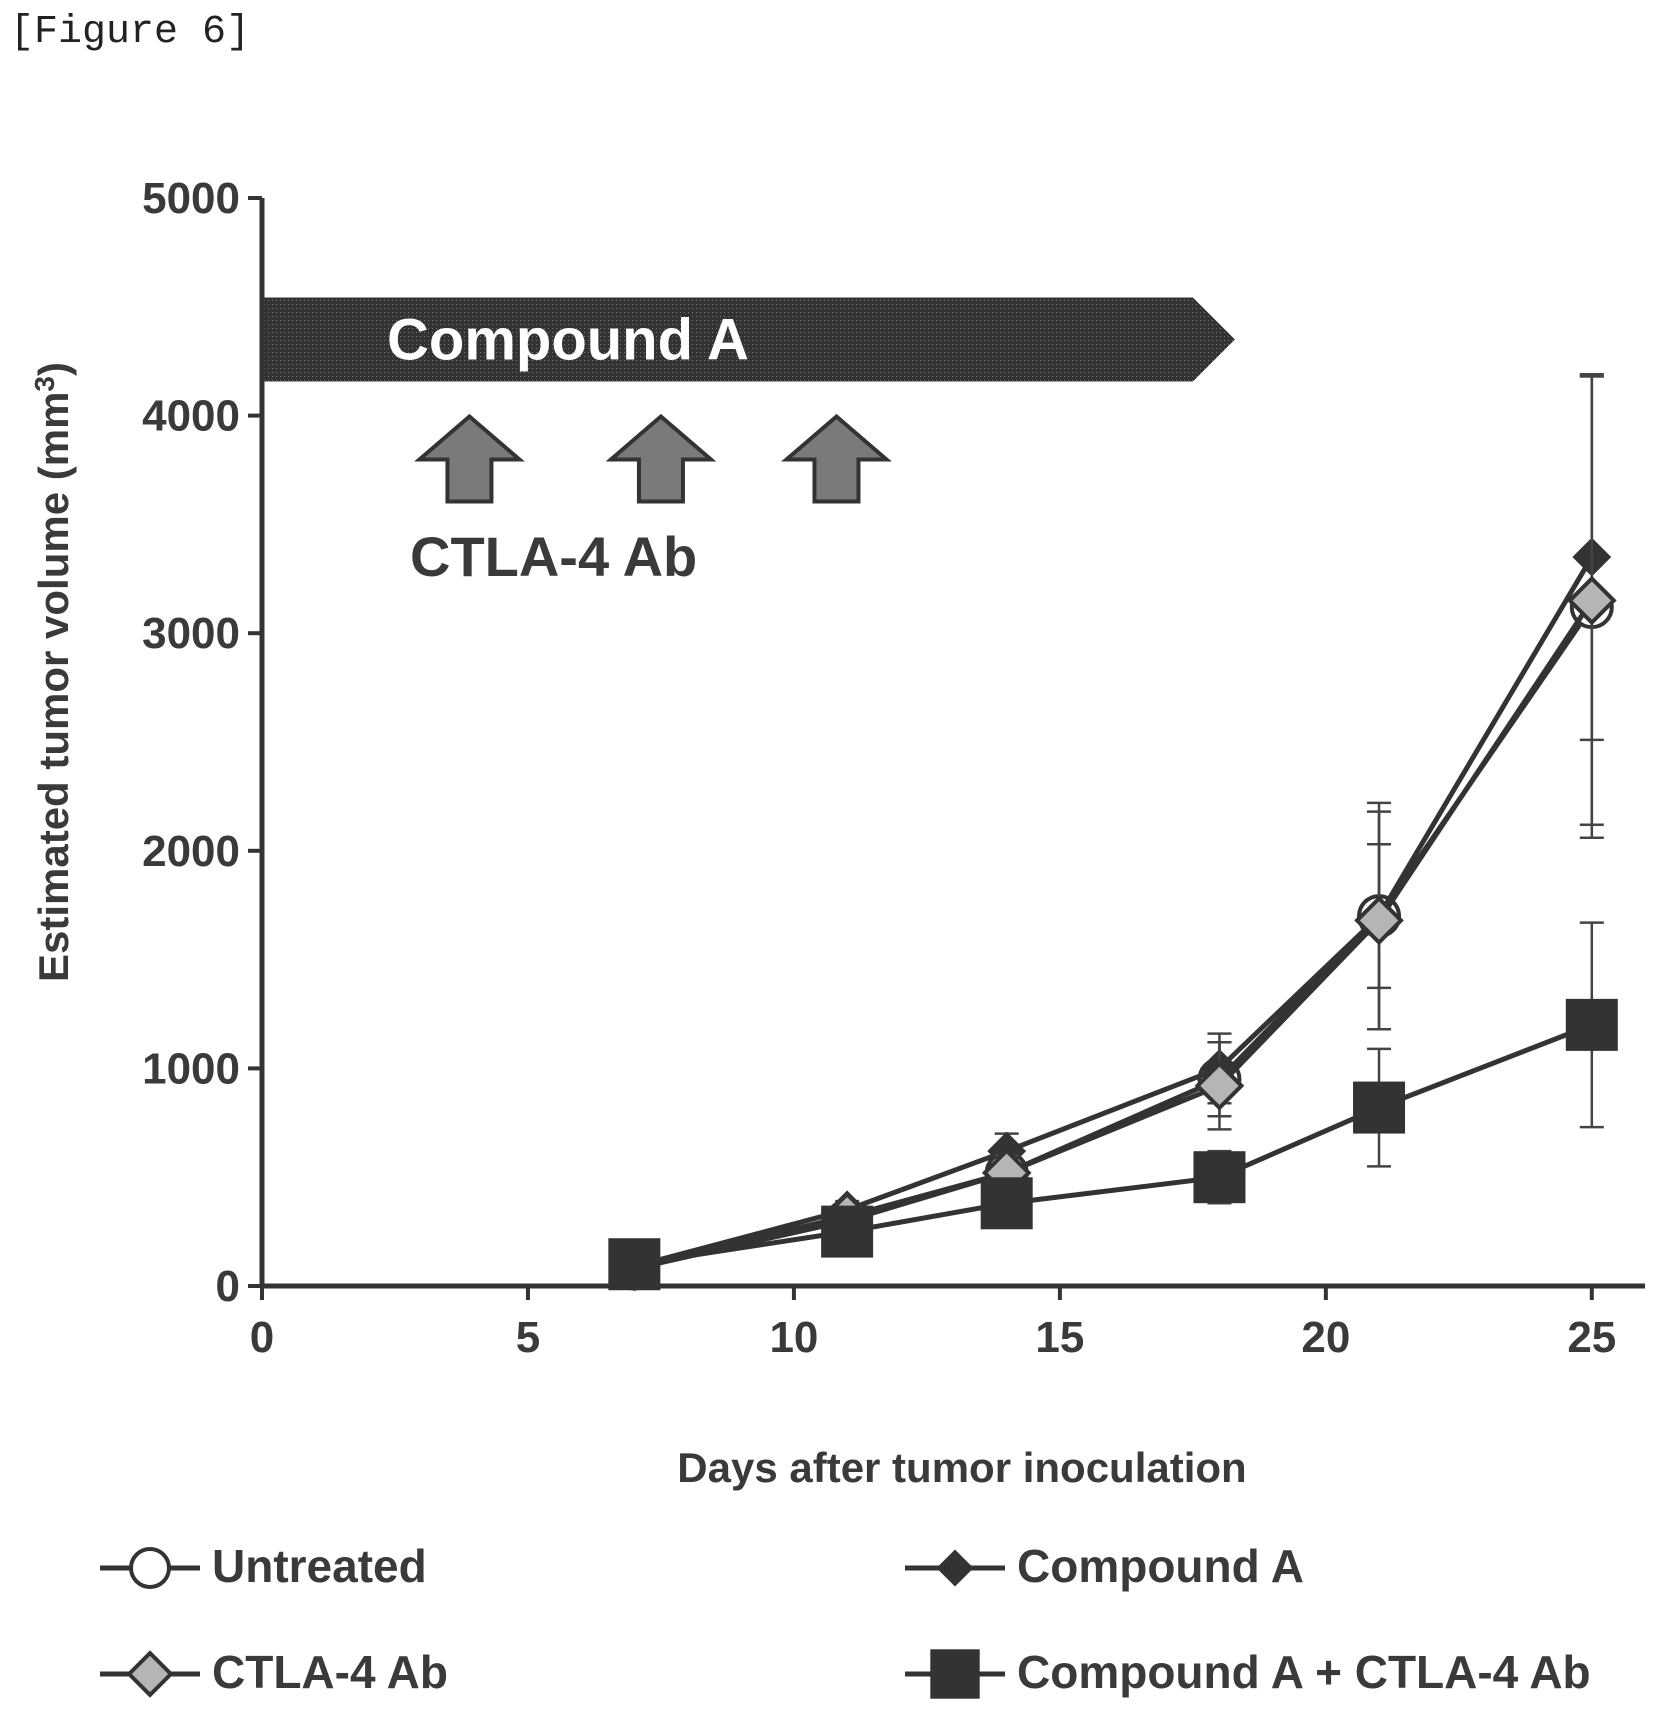 The height and width of the screenshot is (1724, 1677). Describe the element at coordinates (228, 1286) in the screenshot. I see `y-tick-label: 0` at that location.